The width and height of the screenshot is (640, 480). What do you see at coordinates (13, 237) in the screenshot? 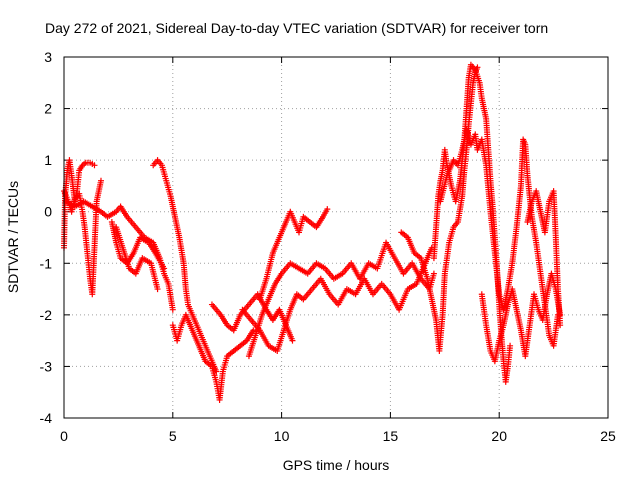
I see `y-axis-label: SDTVAR / TECUs` at bounding box center [13, 237].